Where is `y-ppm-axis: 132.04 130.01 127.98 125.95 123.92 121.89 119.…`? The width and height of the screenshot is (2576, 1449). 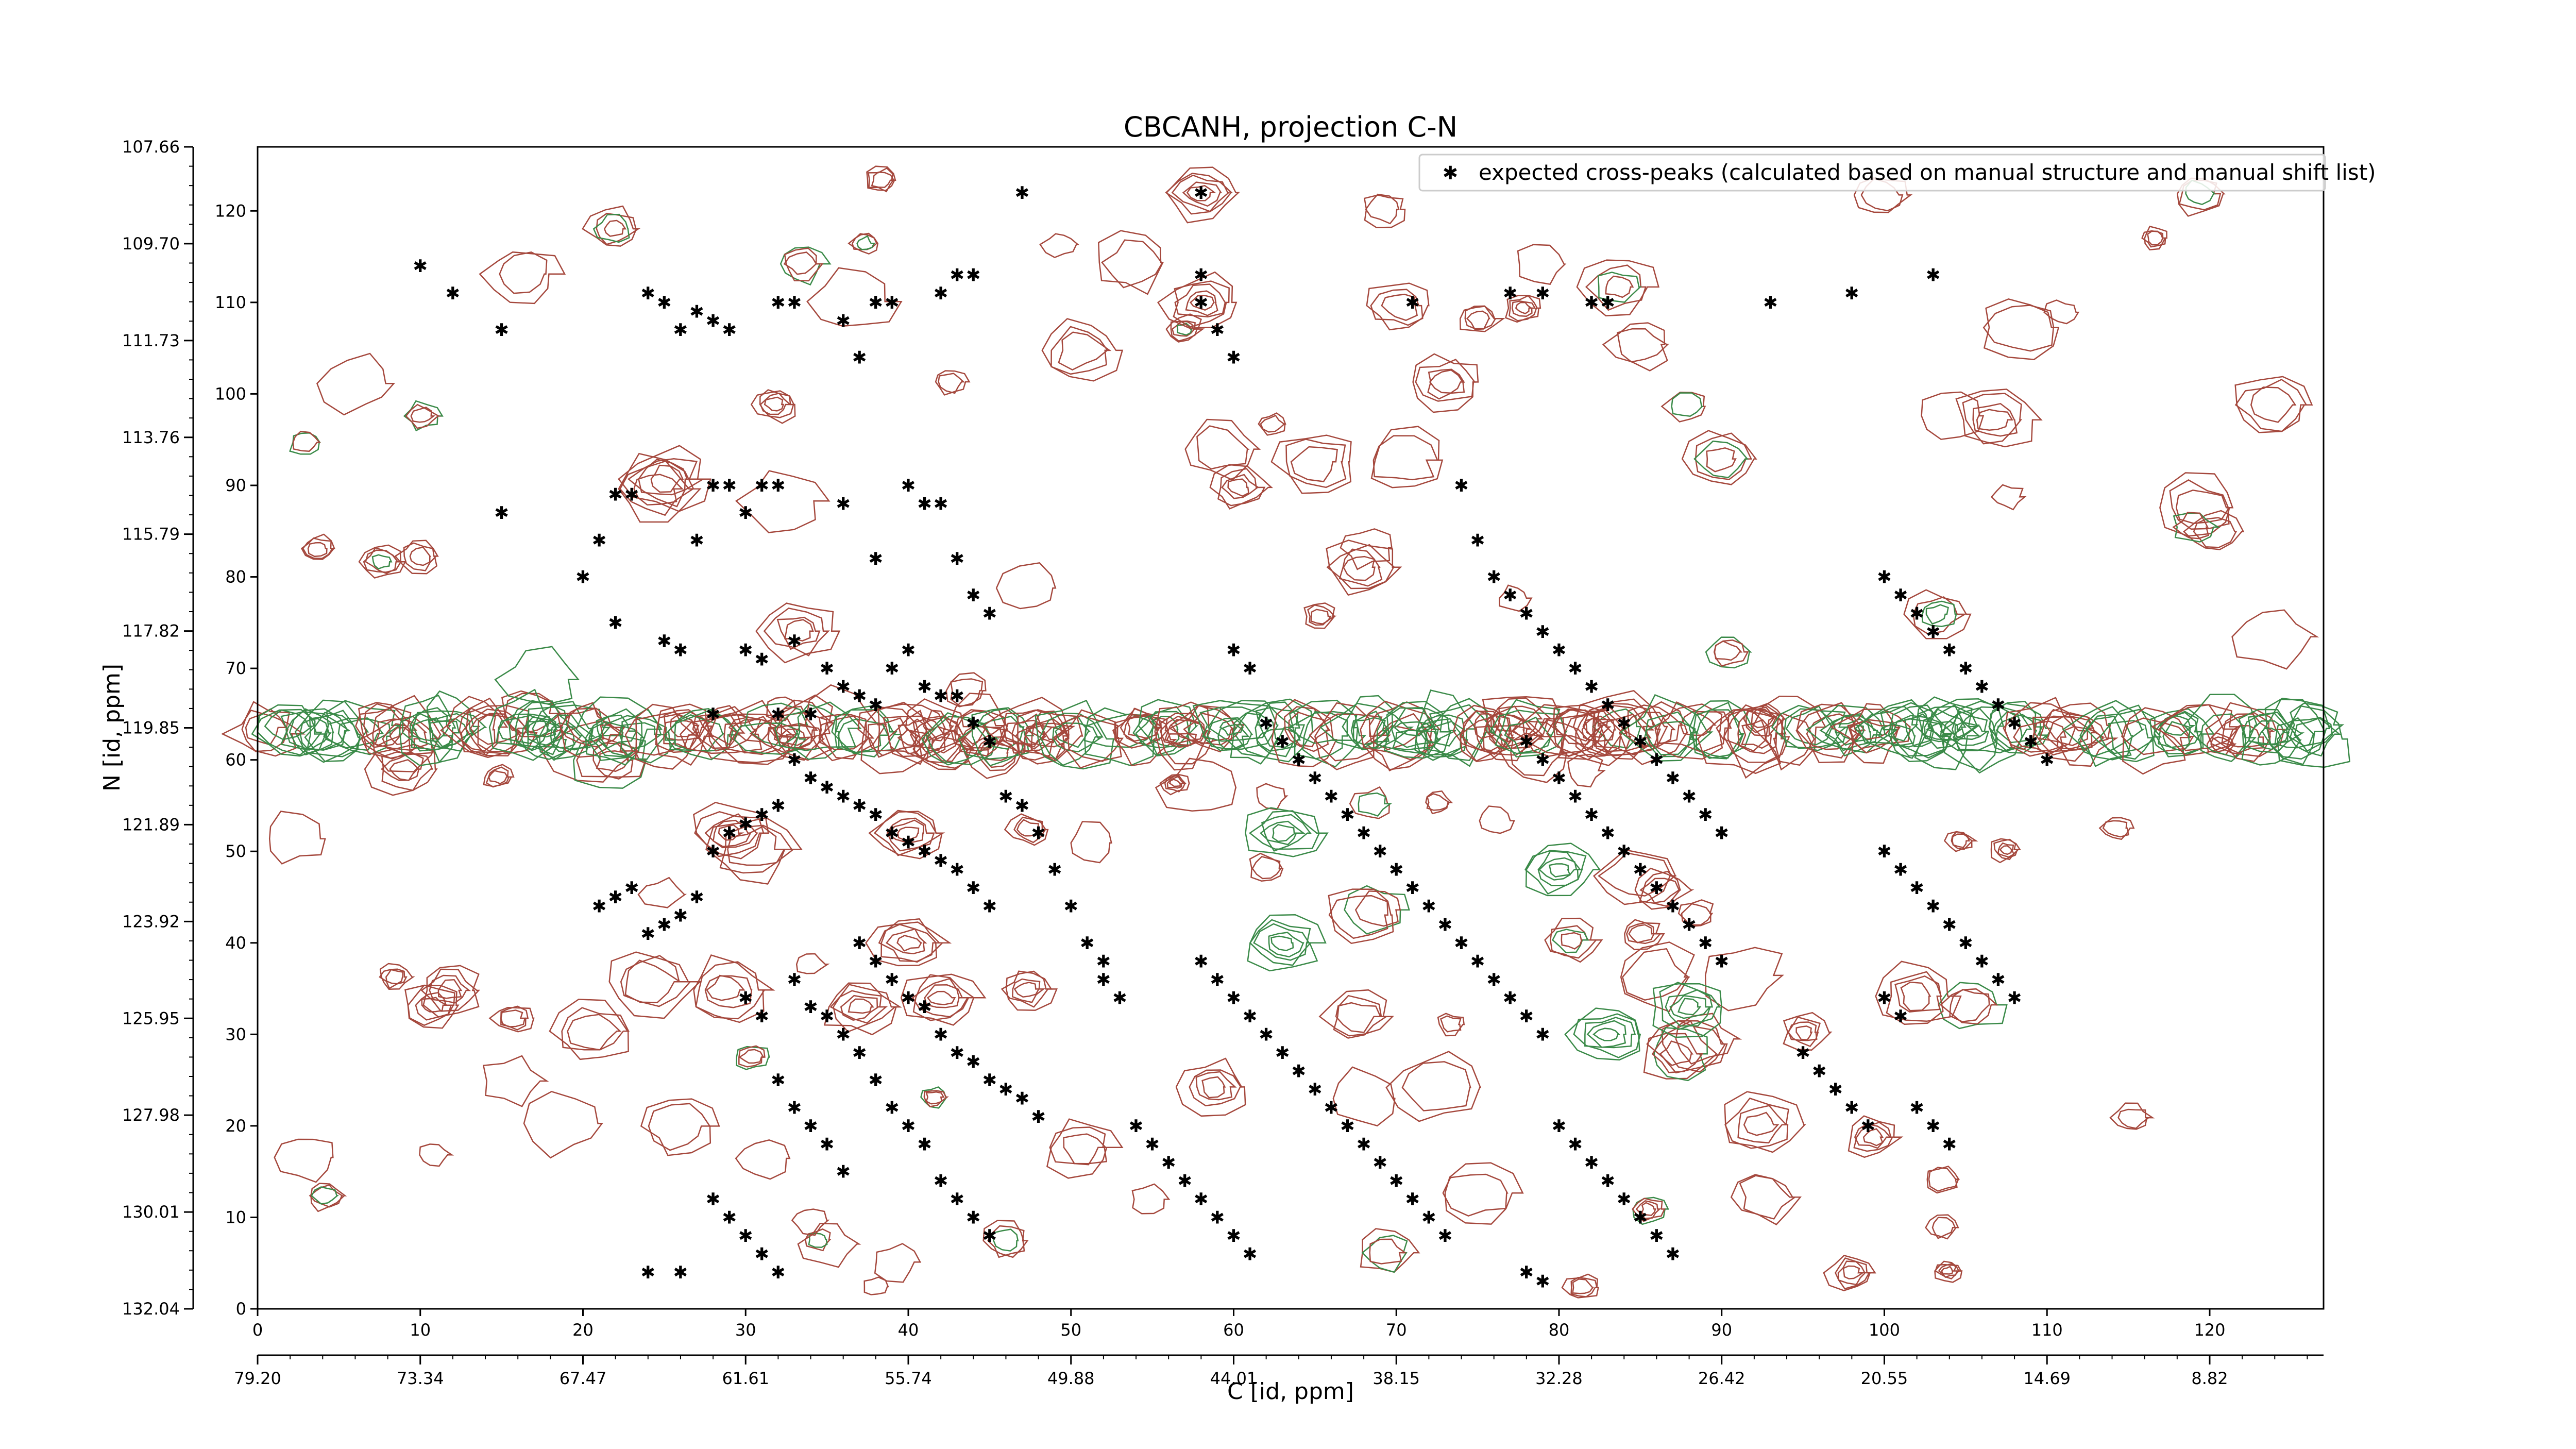
y-ppm-axis: 132.04 130.01 127.98 125.95 123.92 121.89 119.… is located at coordinates (158, 728).